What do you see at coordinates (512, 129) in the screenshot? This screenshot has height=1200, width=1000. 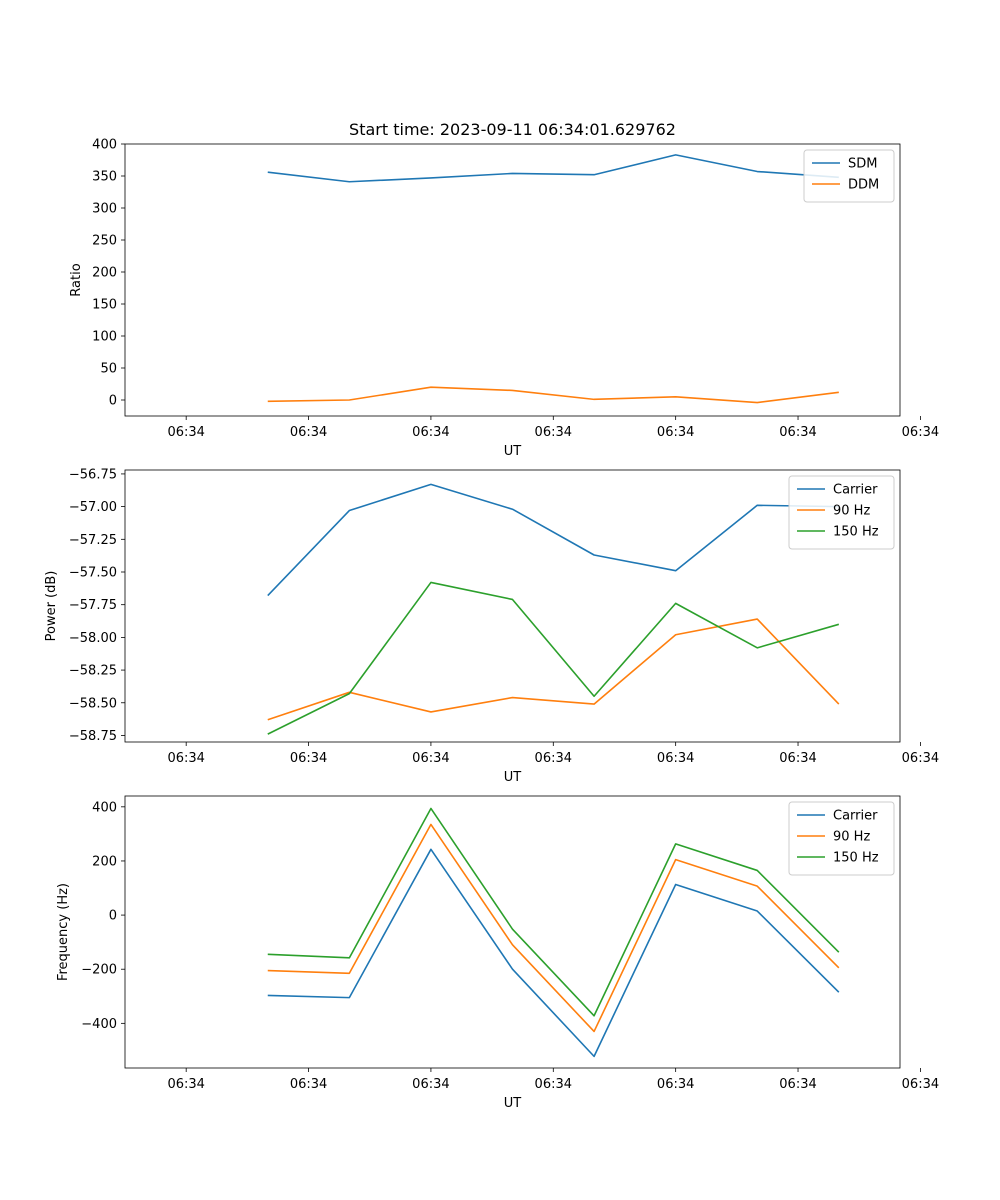 I see `chart-title: Start time: 2023-09-11 06:34:01.629762` at bounding box center [512, 129].